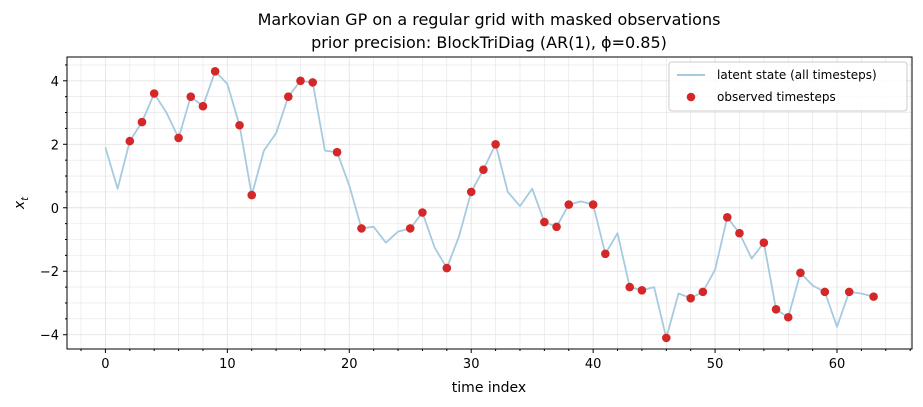 The height and width of the screenshot is (407, 923). I want to click on x-tick-label: 0, so click(105, 364).